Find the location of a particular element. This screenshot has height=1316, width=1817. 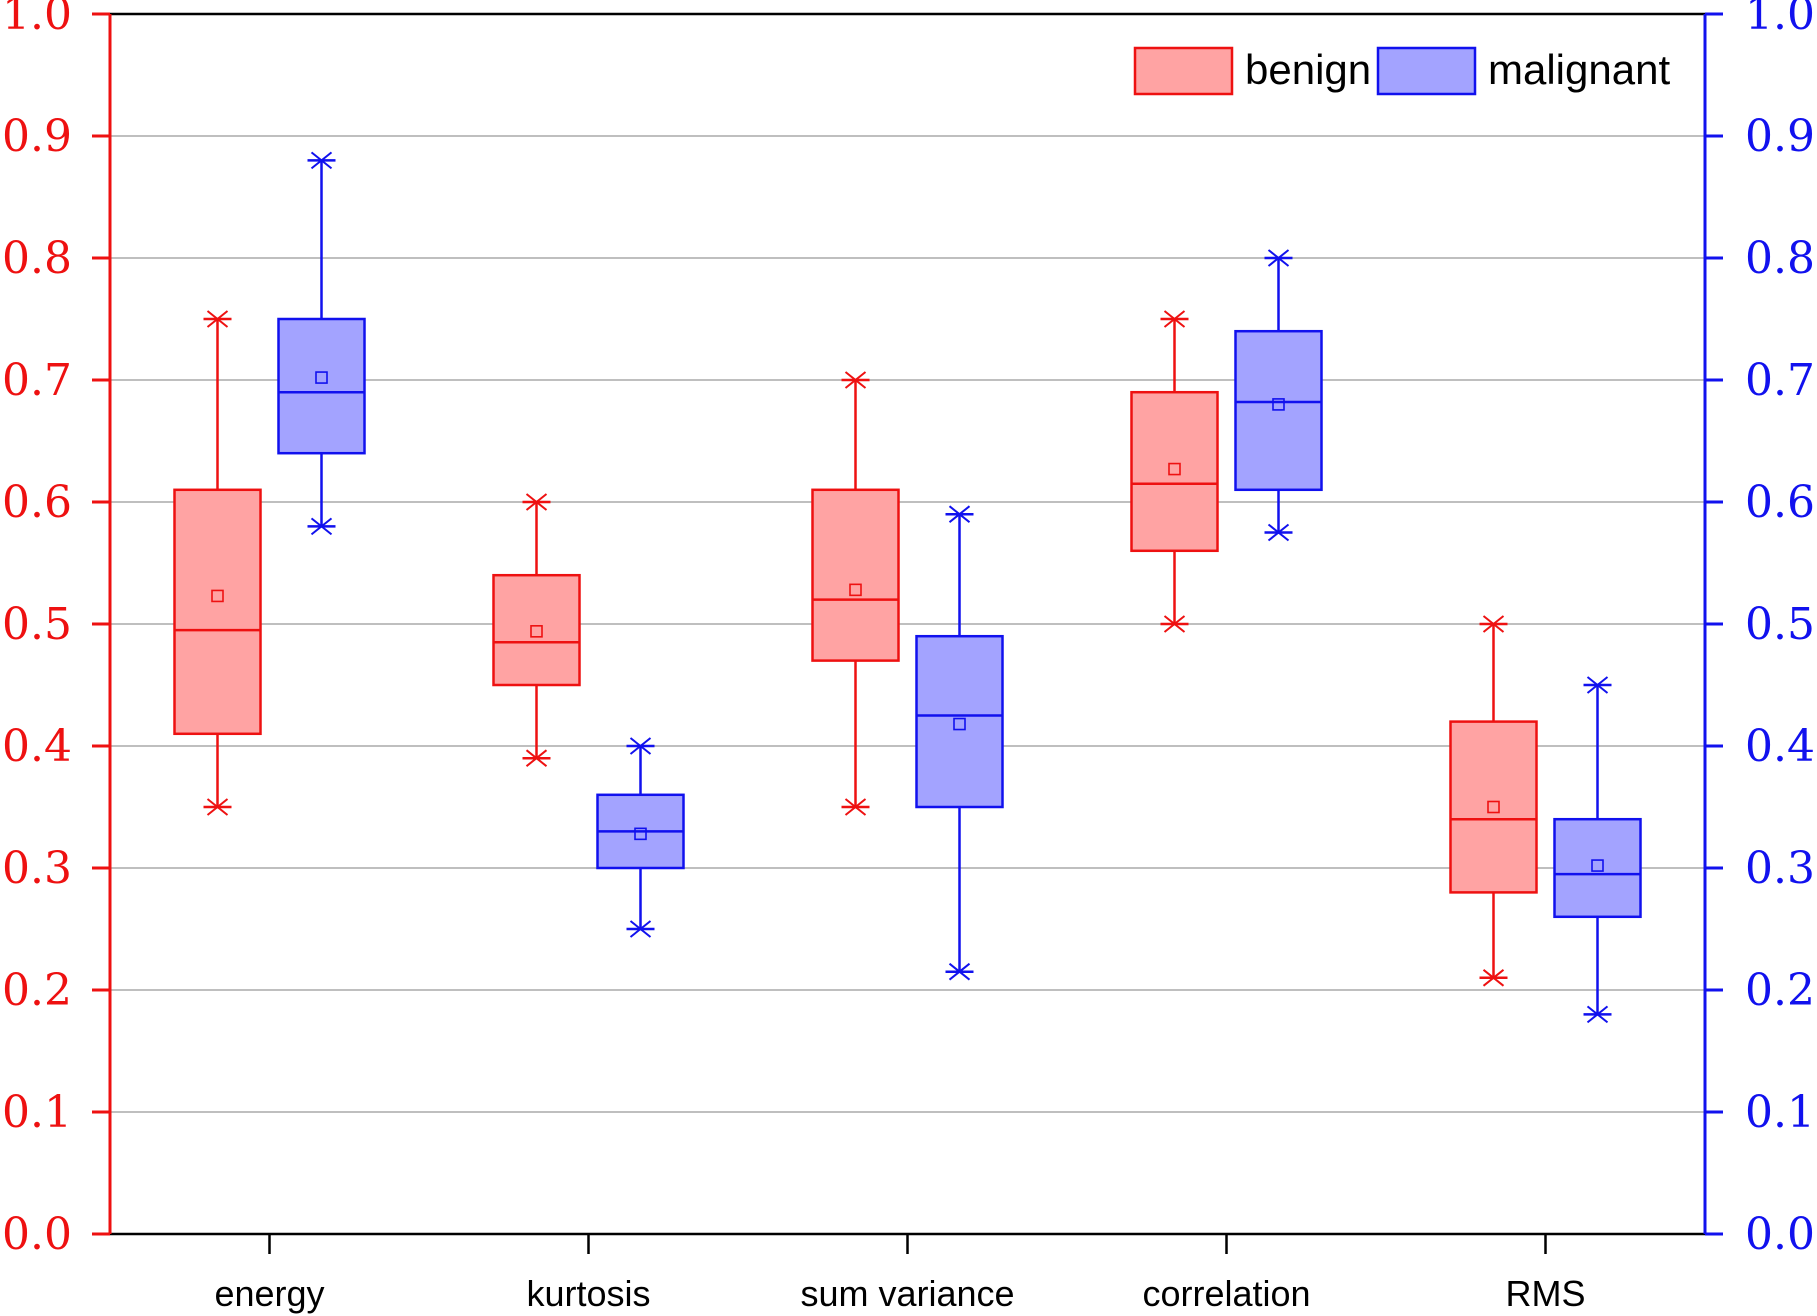

x-tick-label: energy is located at coordinates (269, 1293).